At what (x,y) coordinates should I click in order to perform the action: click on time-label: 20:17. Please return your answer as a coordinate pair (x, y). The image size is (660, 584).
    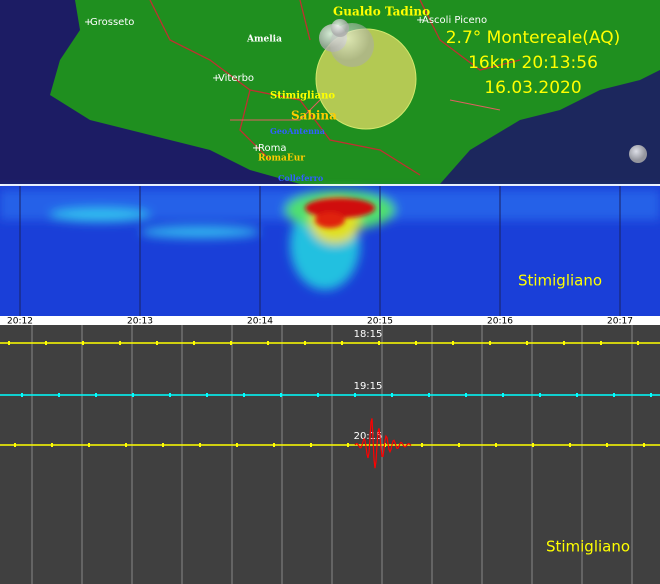
    Looking at the image, I should click on (620, 322).